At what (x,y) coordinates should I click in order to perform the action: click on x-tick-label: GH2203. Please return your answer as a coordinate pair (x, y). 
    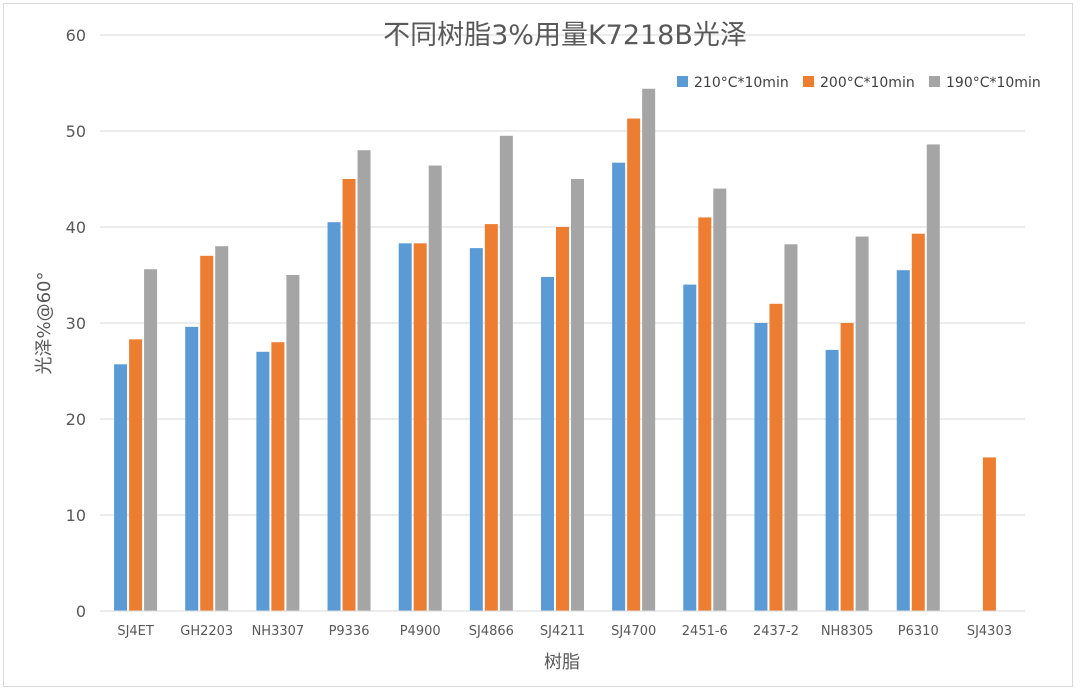
    Looking at the image, I should click on (206, 631).